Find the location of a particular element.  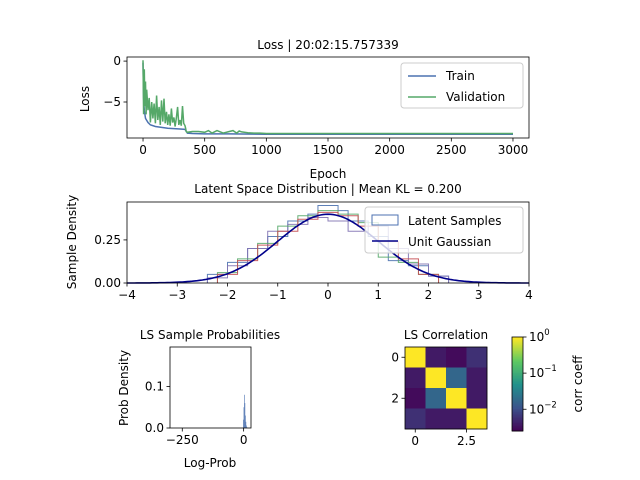

latent-legend-gaussian: Unit Gaussian is located at coordinates (449, 242).